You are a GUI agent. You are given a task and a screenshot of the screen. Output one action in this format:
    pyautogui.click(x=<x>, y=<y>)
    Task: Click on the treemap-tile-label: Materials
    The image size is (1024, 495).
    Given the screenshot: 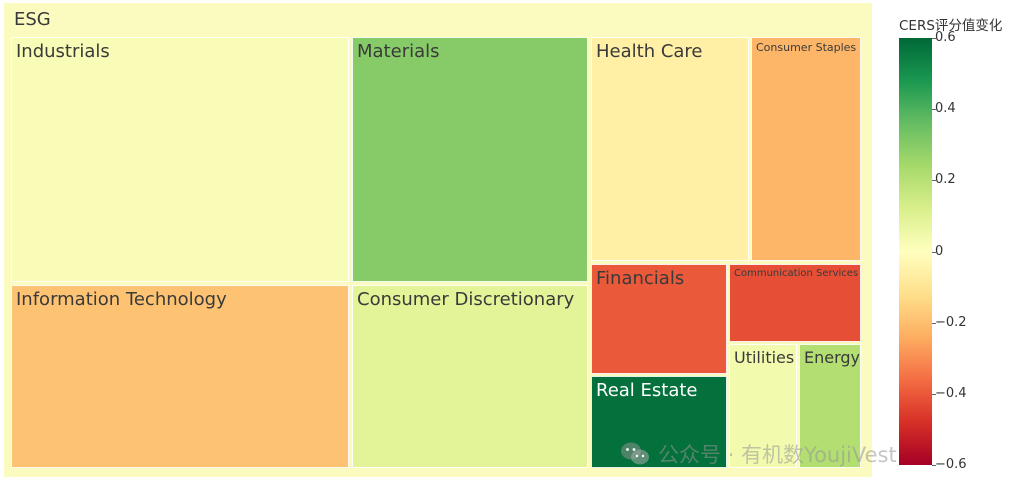 What is the action you would take?
    pyautogui.click(x=398, y=51)
    